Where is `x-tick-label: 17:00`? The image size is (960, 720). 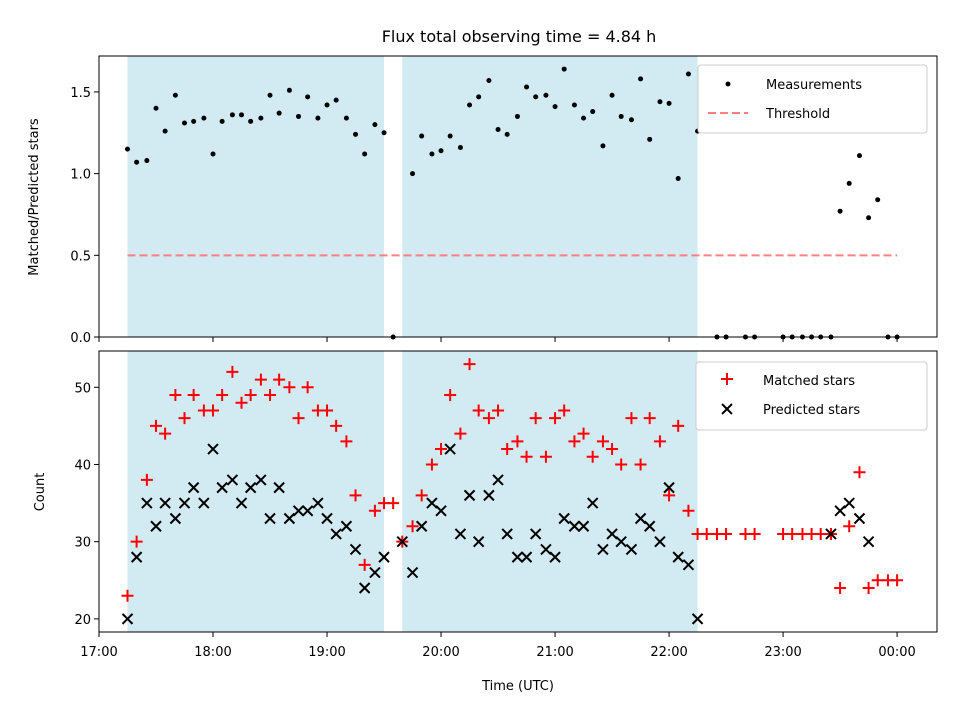
x-tick-label: 17:00 is located at coordinates (98, 652).